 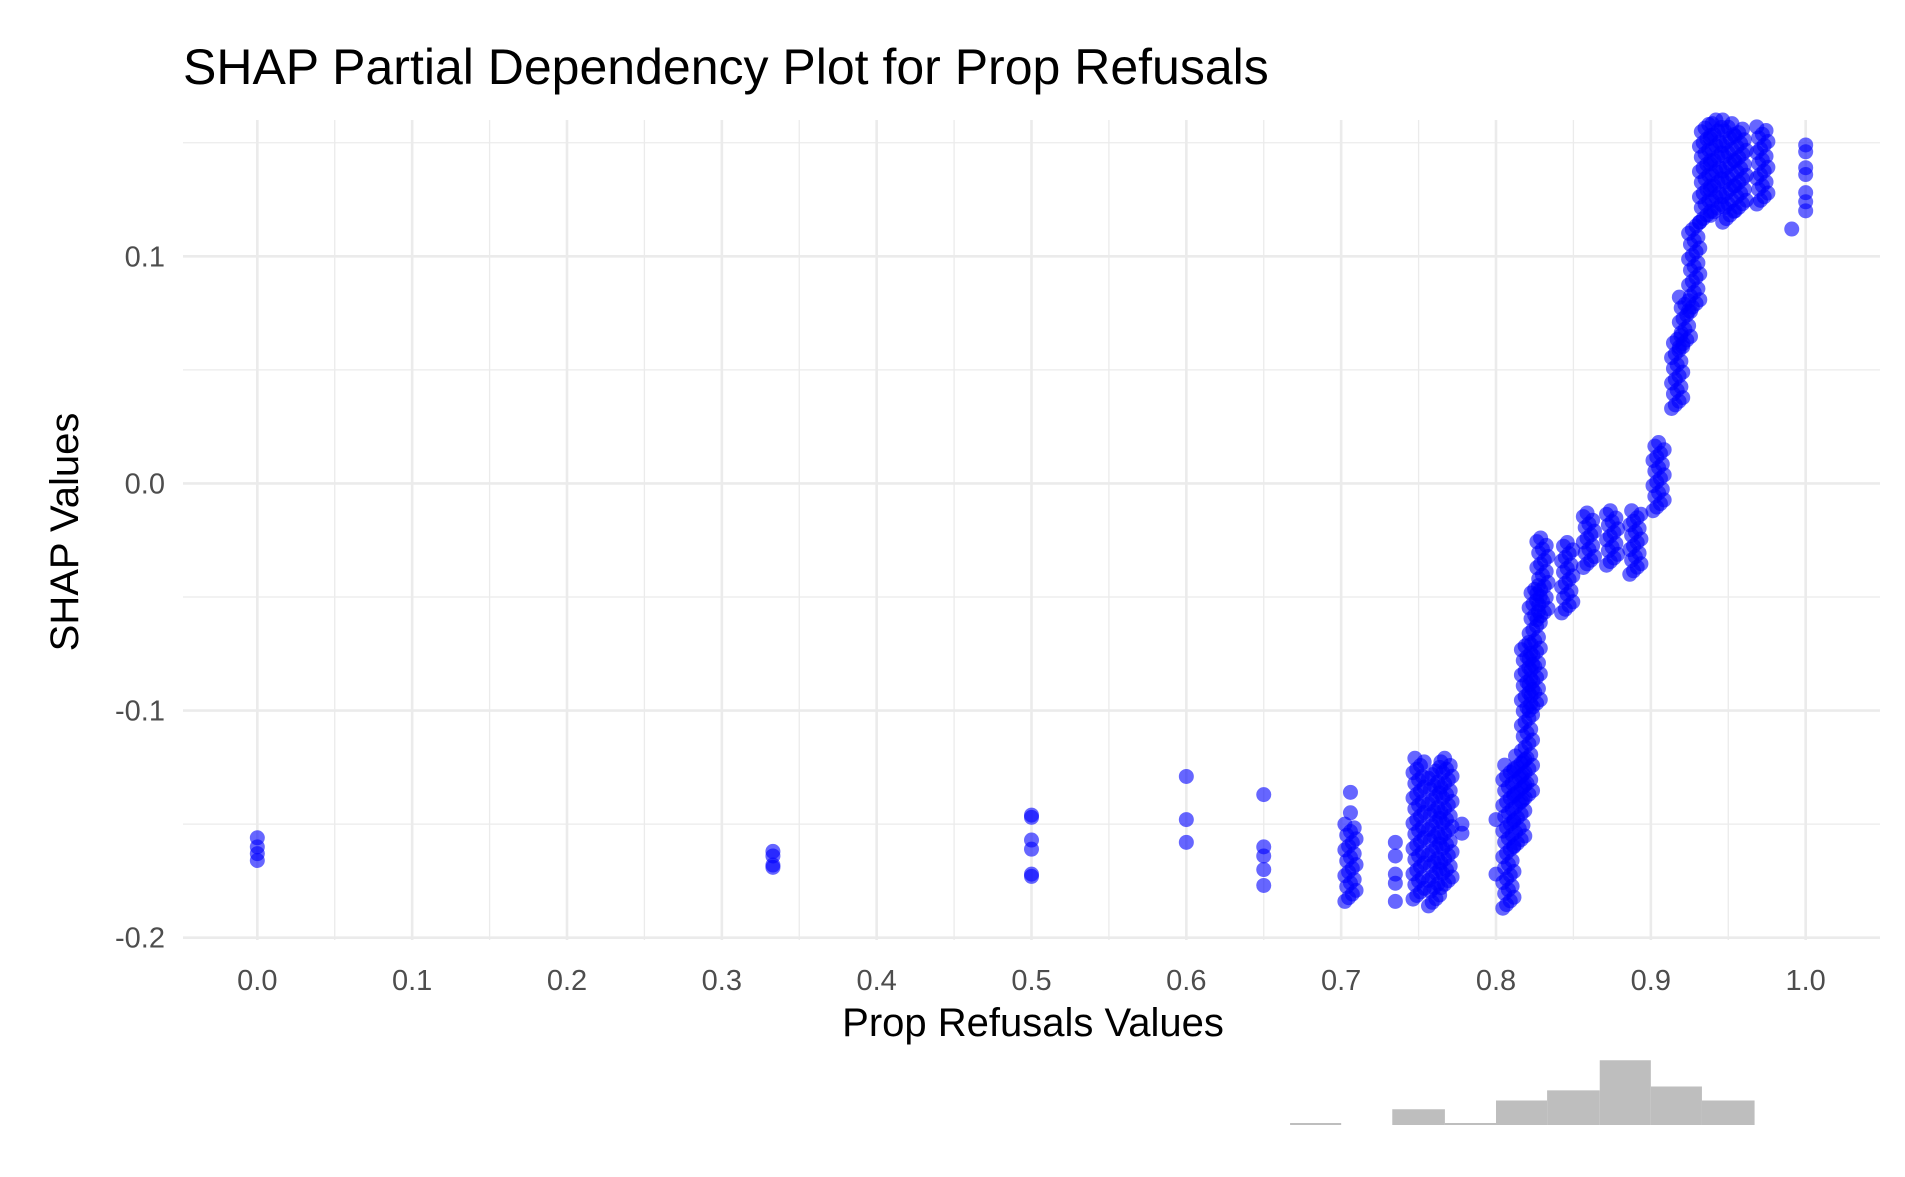 I want to click on y-tick-label: -0.1, so click(x=140, y=712).